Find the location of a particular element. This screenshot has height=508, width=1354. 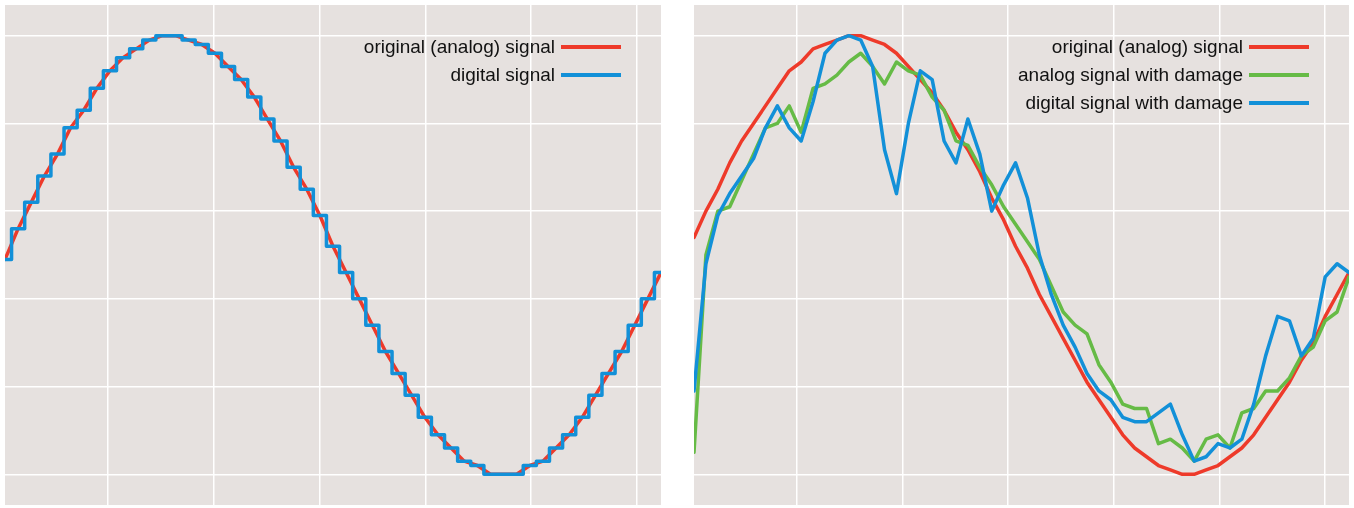

legend-label: digital signal is located at coordinates (502, 74).